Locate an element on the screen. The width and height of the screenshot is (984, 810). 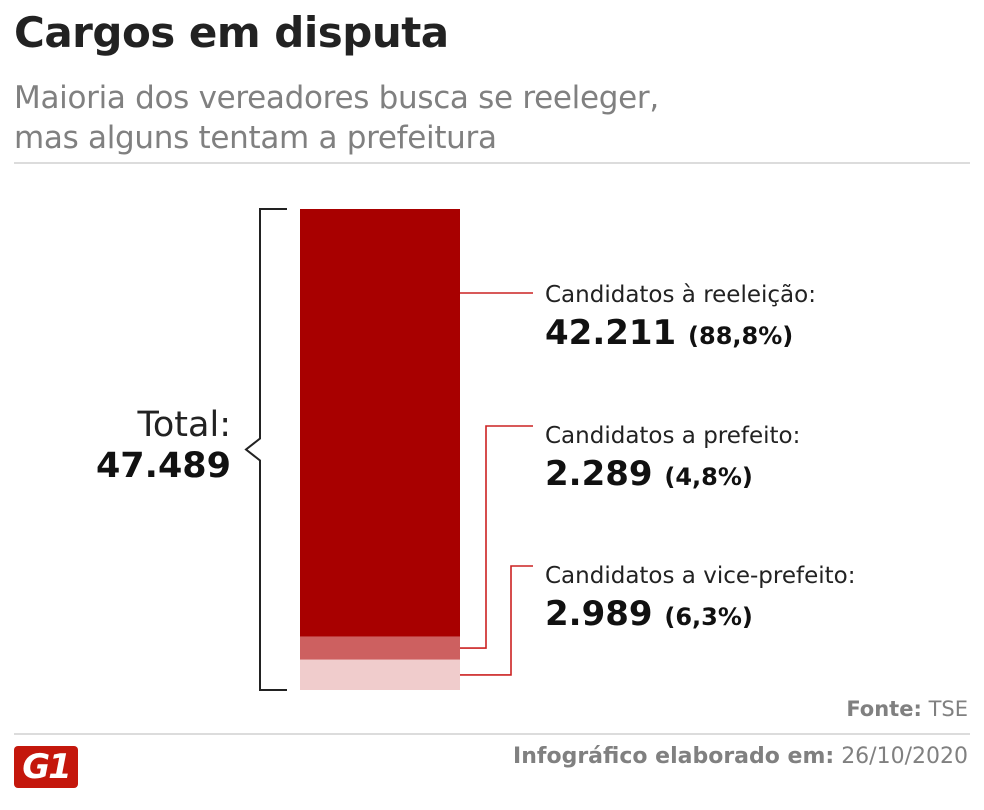
source-label: Fonte: is located at coordinates (884, 709).